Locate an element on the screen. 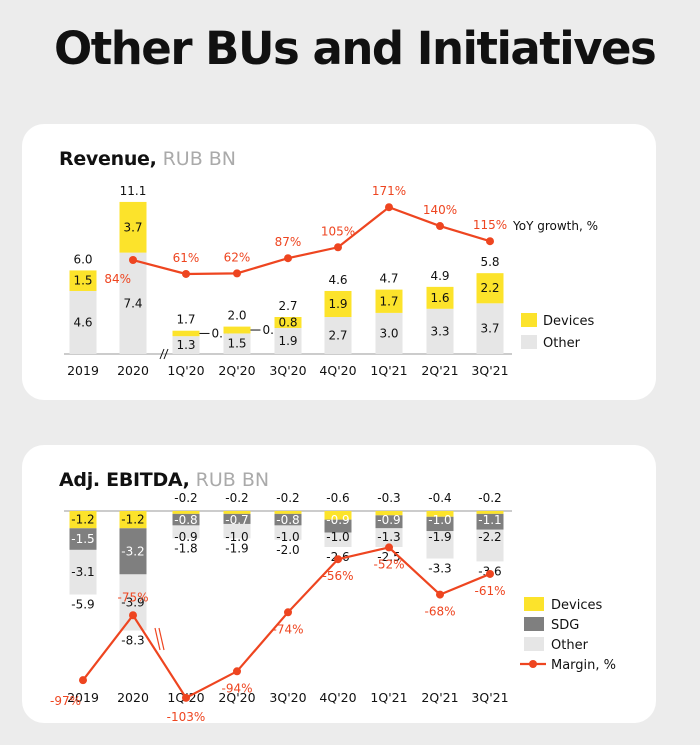 Image resolution: width=700 pixels, height=745 pixels. ebitda-legend-devices: Devices is located at coordinates (576, 605).